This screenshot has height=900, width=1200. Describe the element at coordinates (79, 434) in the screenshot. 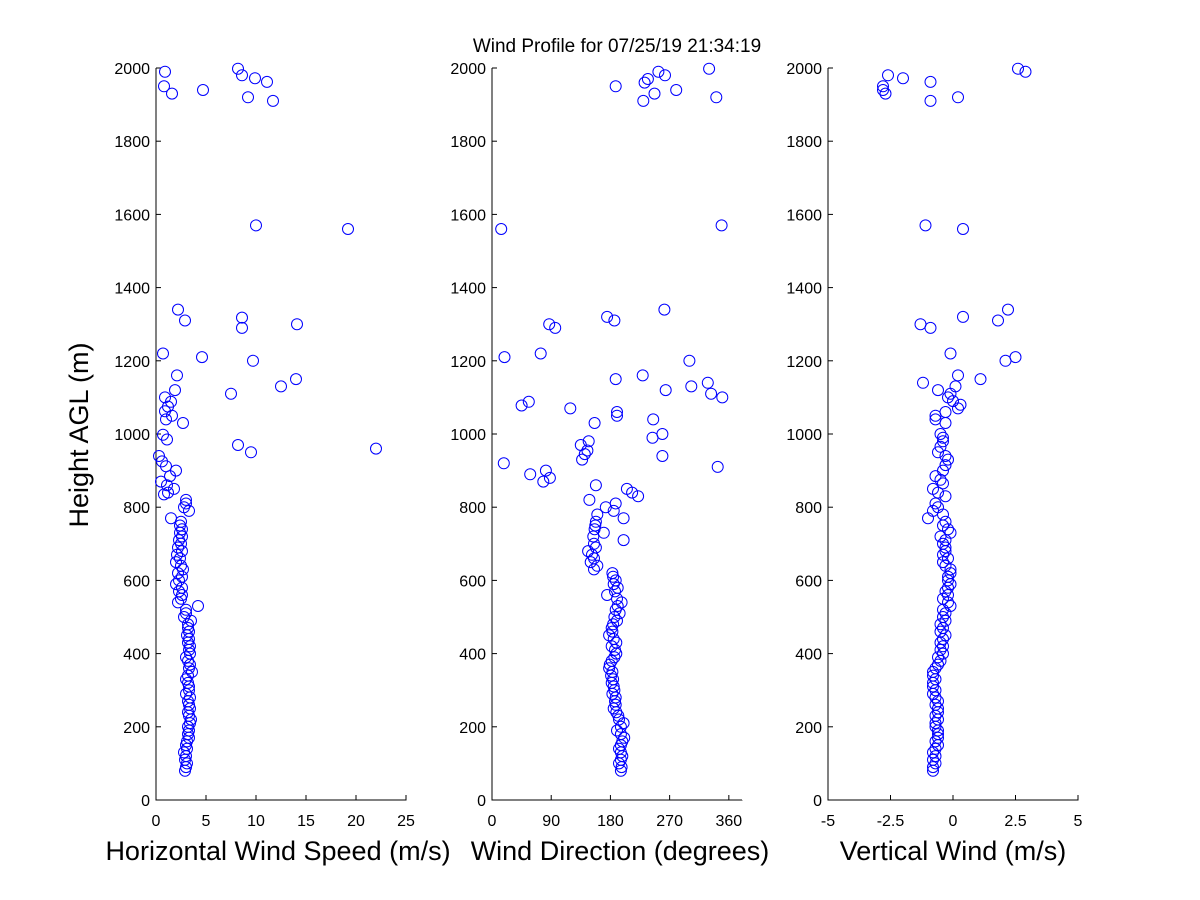

I see `y-axis-label: Height AGL (m)` at that location.